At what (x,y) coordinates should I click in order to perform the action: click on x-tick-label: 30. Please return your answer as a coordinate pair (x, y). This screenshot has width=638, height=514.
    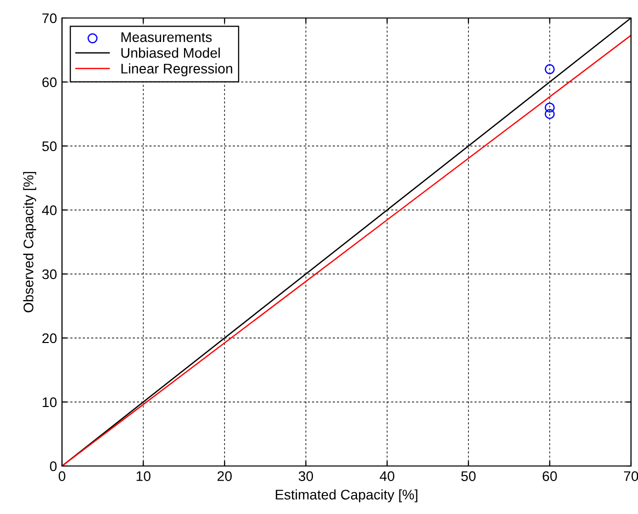
    Looking at the image, I should click on (306, 476).